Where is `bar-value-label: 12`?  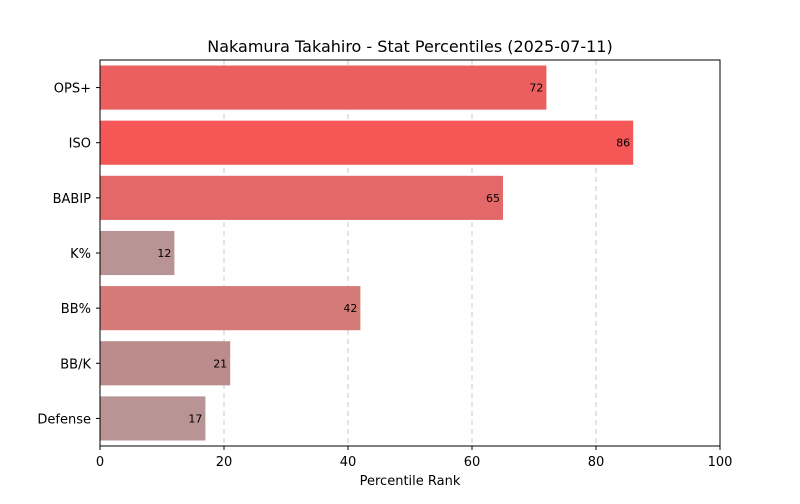 bar-value-label: 12 is located at coordinates (164, 253).